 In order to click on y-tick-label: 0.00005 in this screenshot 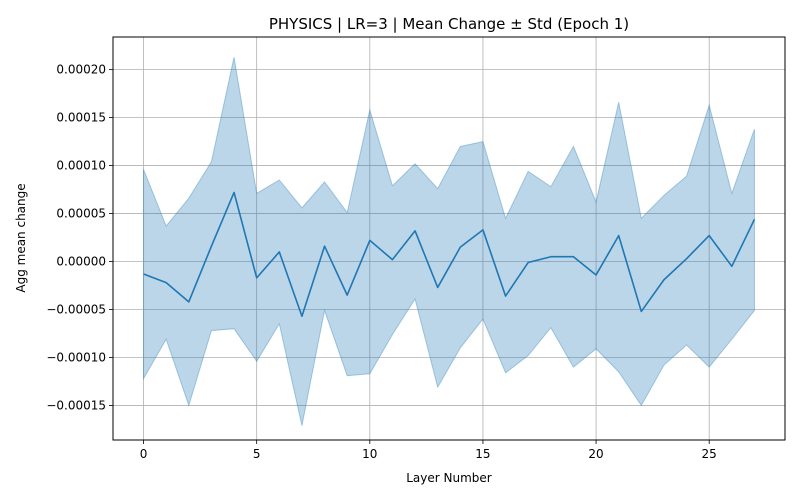, I will do `click(81, 214)`.